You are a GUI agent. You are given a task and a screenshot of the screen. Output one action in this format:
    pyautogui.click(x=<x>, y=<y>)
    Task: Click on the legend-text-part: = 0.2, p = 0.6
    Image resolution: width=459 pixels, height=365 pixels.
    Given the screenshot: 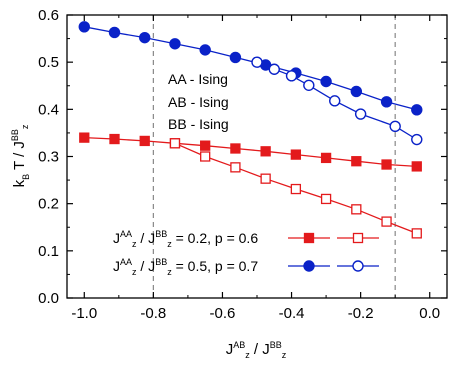 What is the action you would take?
    pyautogui.click(x=215, y=238)
    